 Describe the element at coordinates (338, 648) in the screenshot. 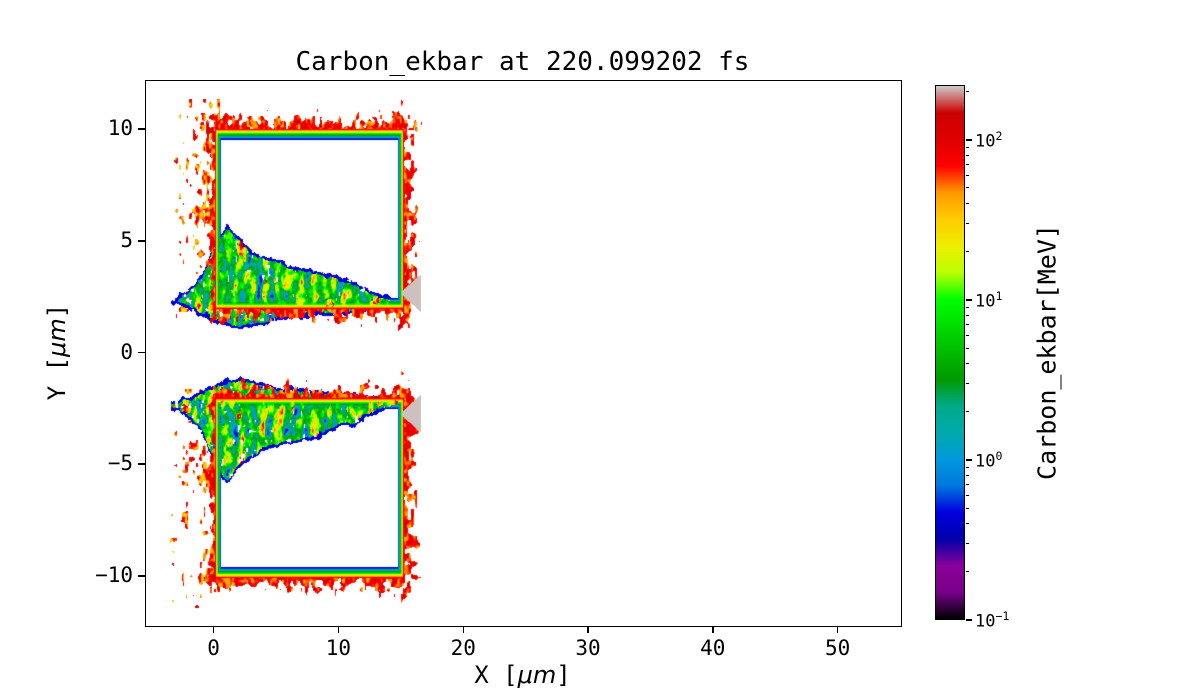

I see `x-tick-label: 10` at that location.